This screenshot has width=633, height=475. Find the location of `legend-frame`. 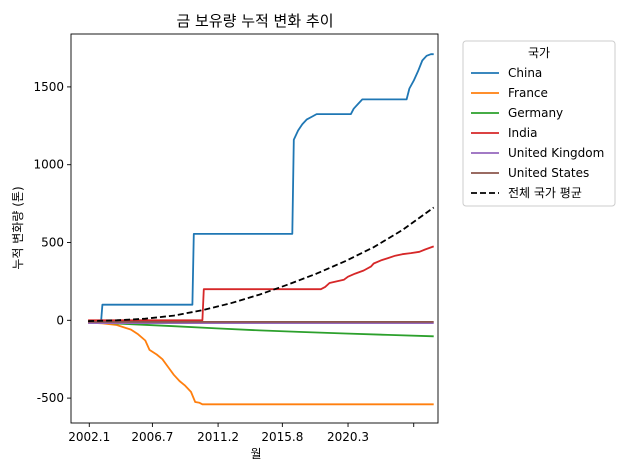

legend-frame is located at coordinates (539, 123).